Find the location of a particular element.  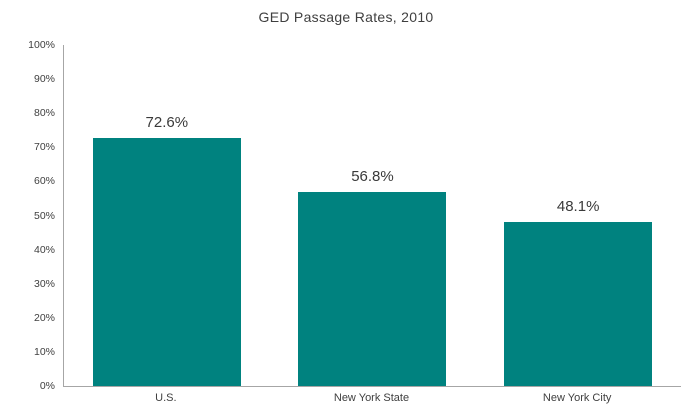

y-tick-label: 10% is located at coordinates (44, 351).